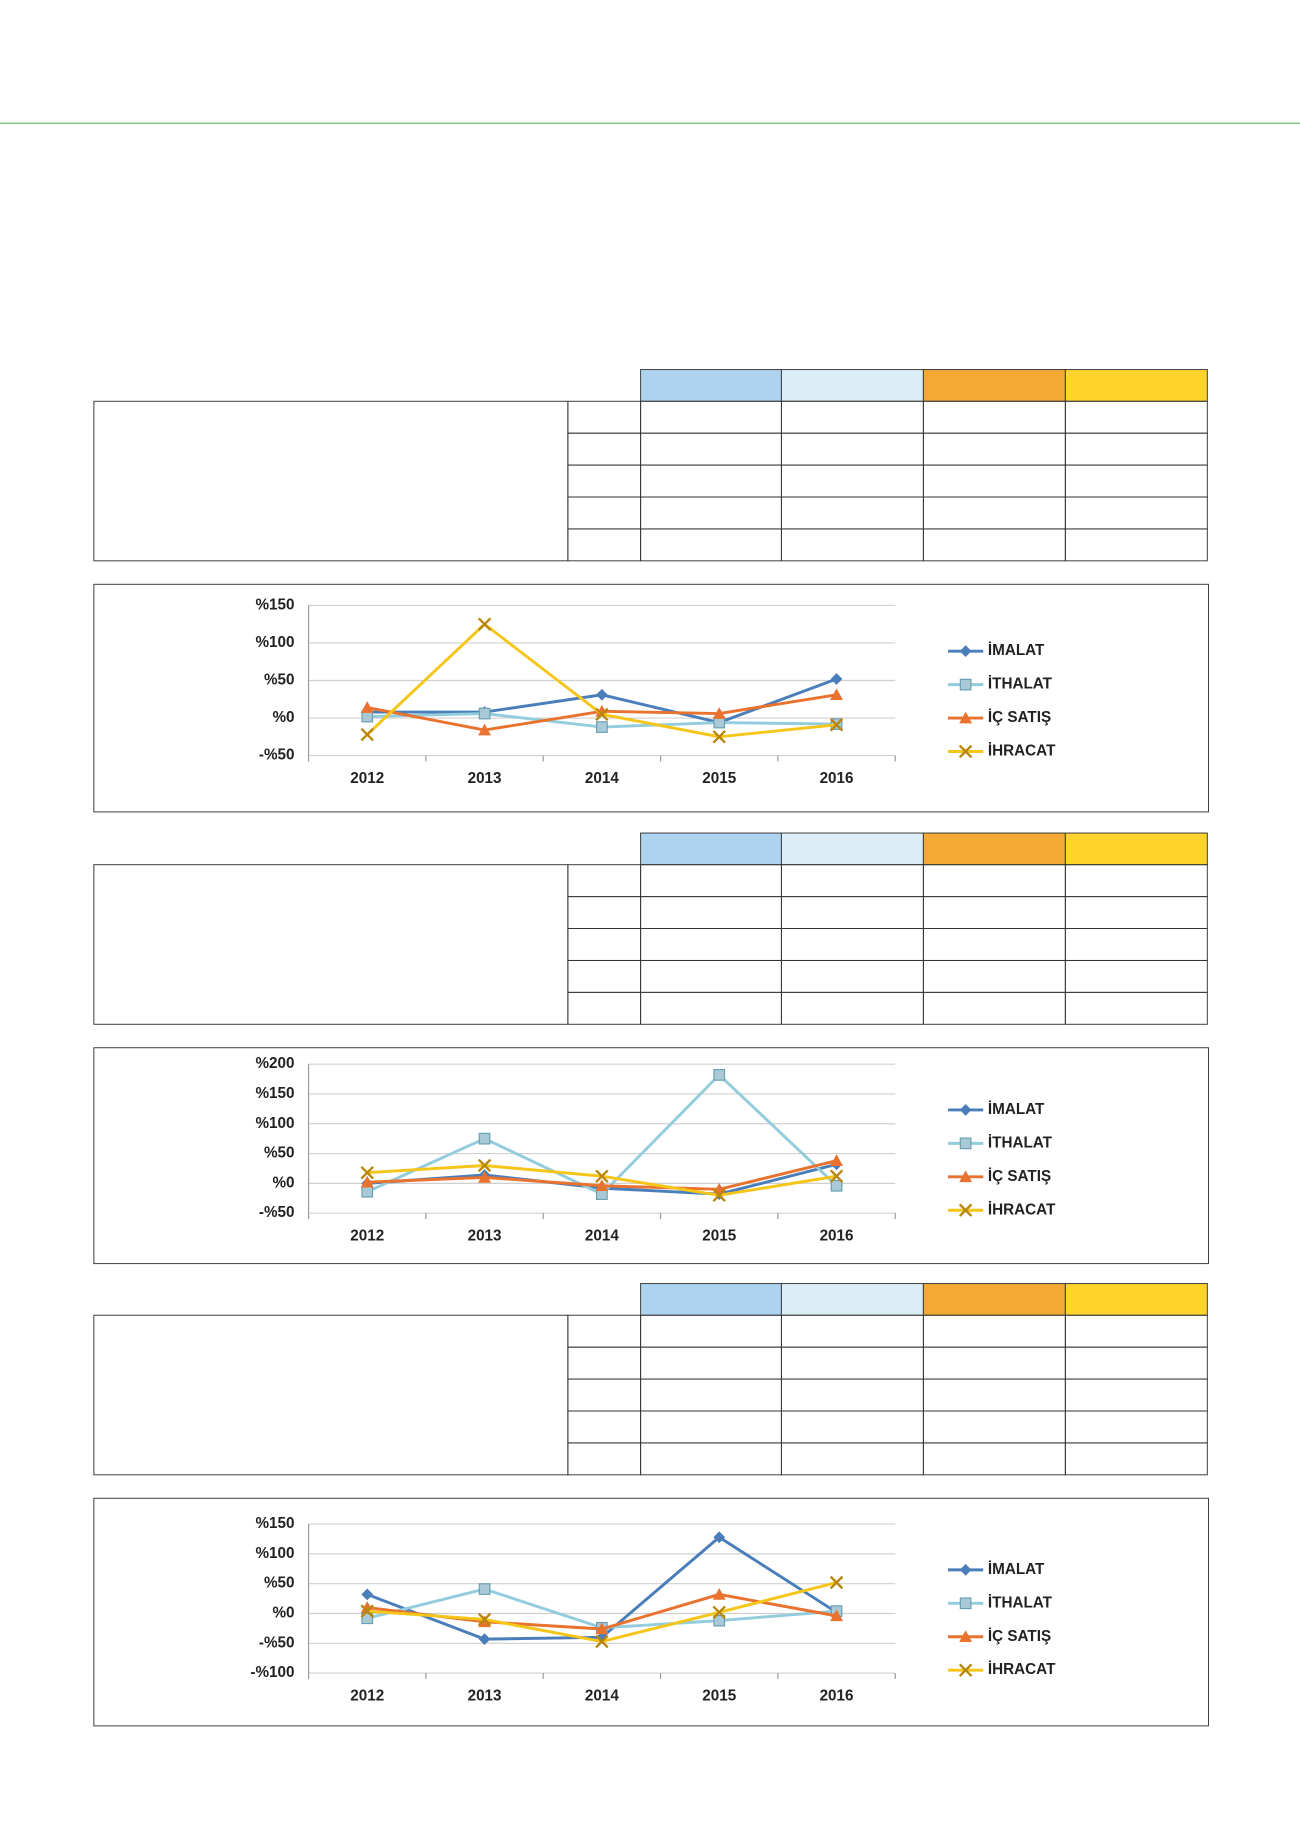  What do you see at coordinates (277, 1642) in the screenshot?
I see `y-tick-label: -%50` at bounding box center [277, 1642].